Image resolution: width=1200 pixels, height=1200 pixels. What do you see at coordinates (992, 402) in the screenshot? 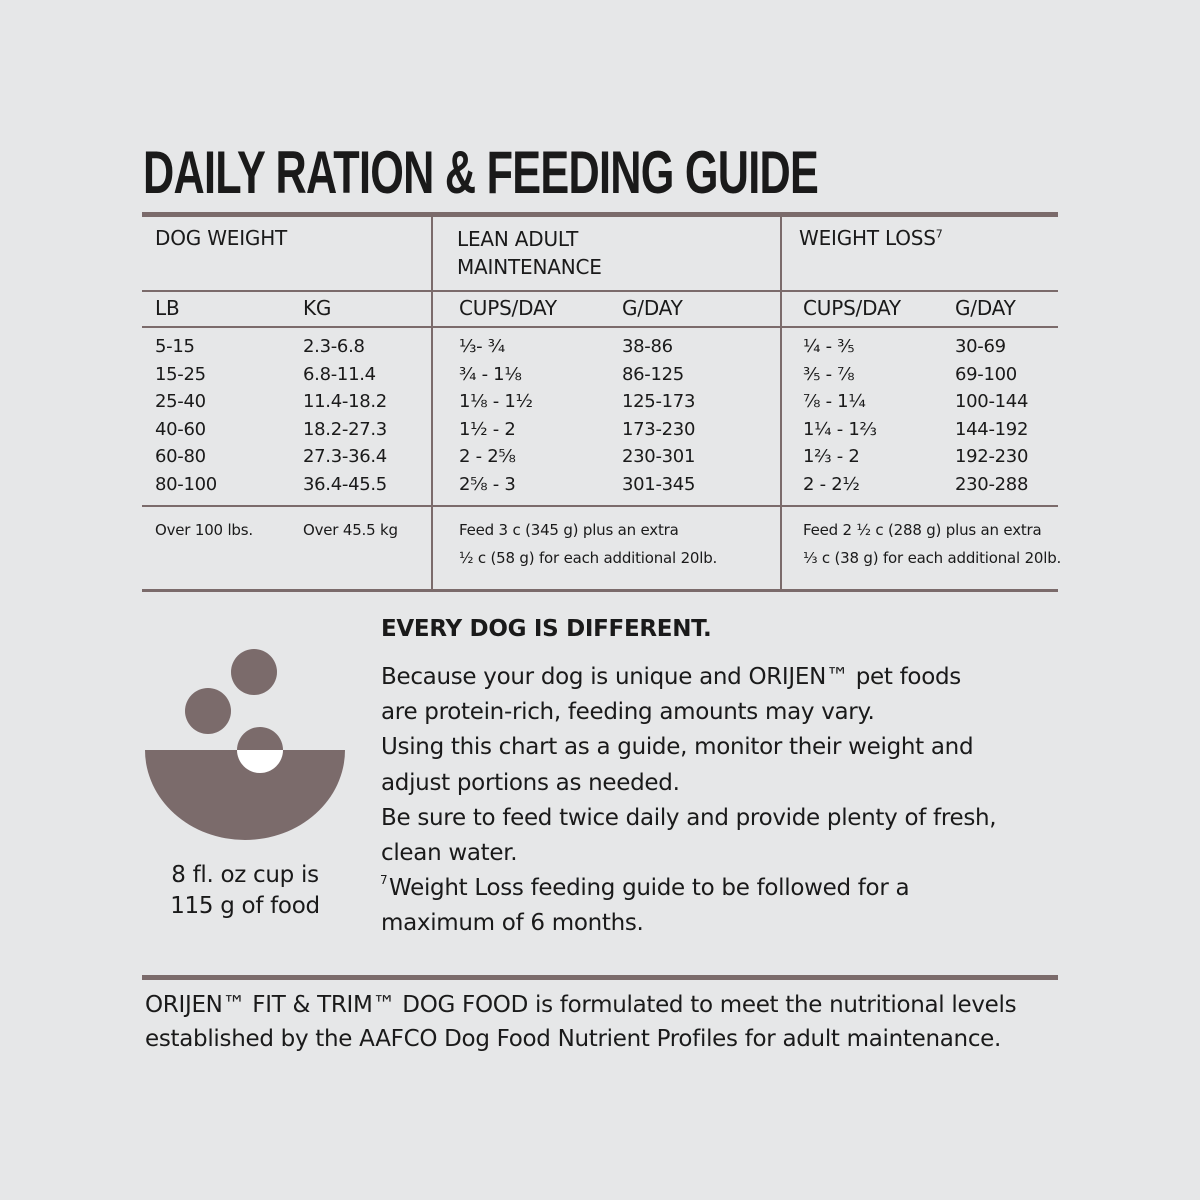
I see `table-cell: 100-144` at bounding box center [992, 402].